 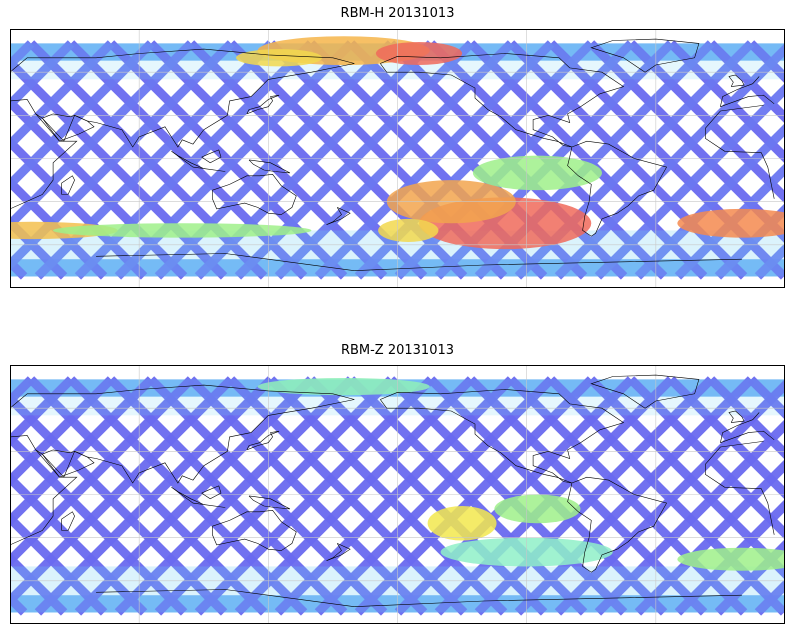 I want to click on panel-title-bottom: RBM-Z 20131013, so click(x=397, y=350).